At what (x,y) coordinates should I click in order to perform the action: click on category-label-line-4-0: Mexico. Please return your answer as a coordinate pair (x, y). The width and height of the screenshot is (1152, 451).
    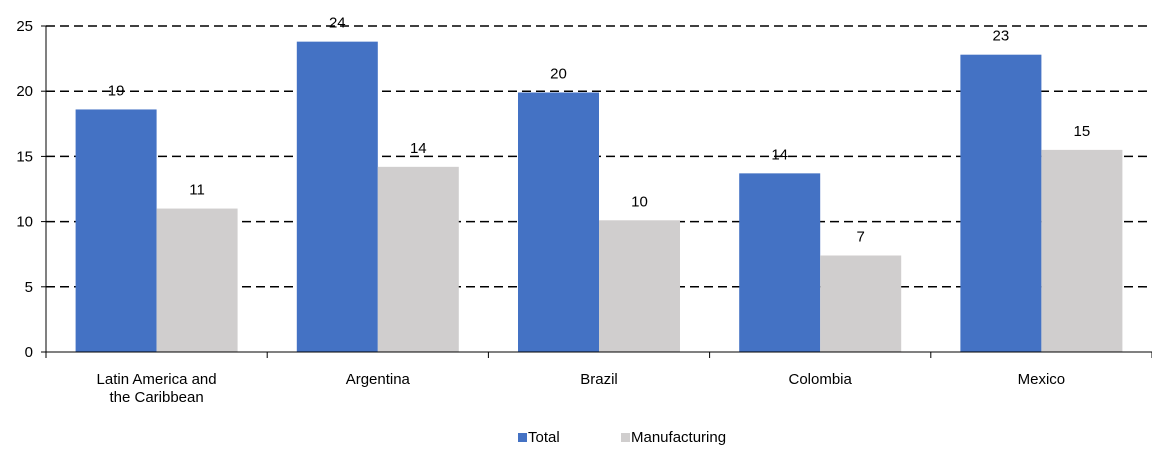
    Looking at the image, I should click on (1042, 379).